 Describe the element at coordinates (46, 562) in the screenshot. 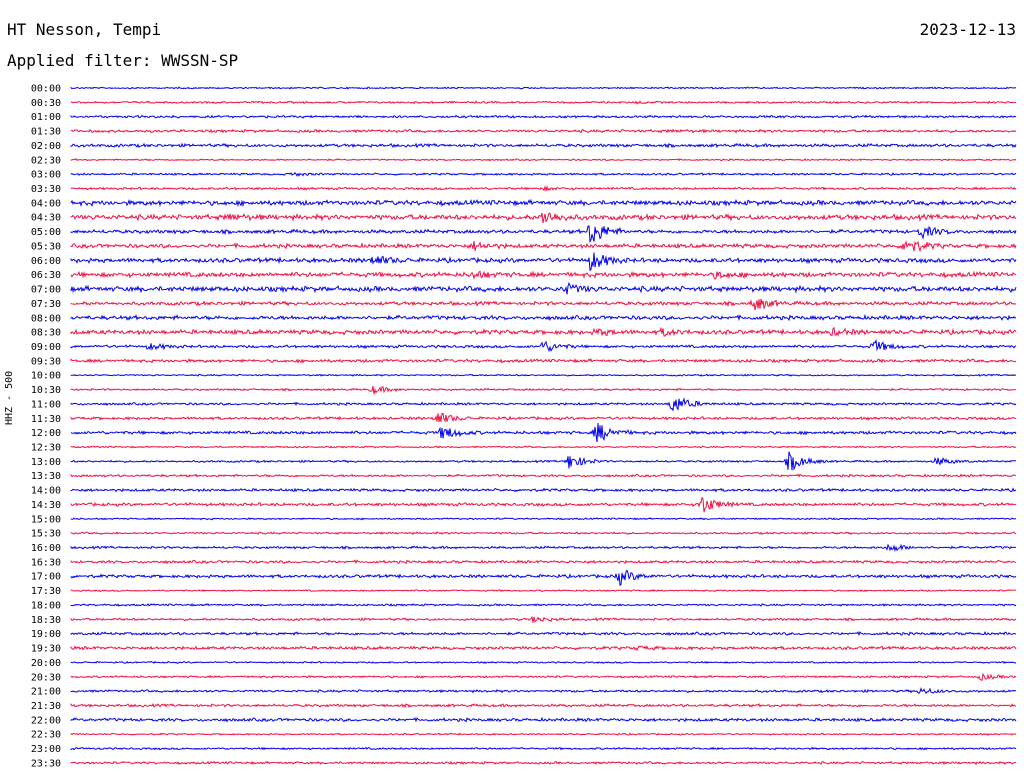

I see `row-time-label: 16:30` at that location.